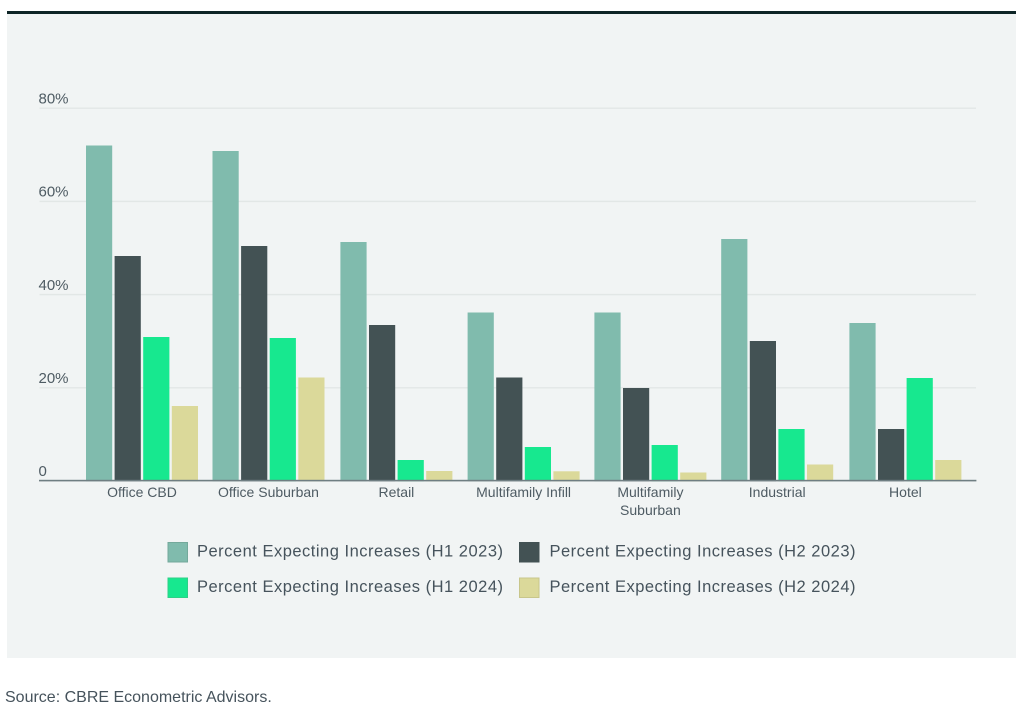  What do you see at coordinates (905, 492) in the screenshot?
I see `svg-text: Hotel` at bounding box center [905, 492].